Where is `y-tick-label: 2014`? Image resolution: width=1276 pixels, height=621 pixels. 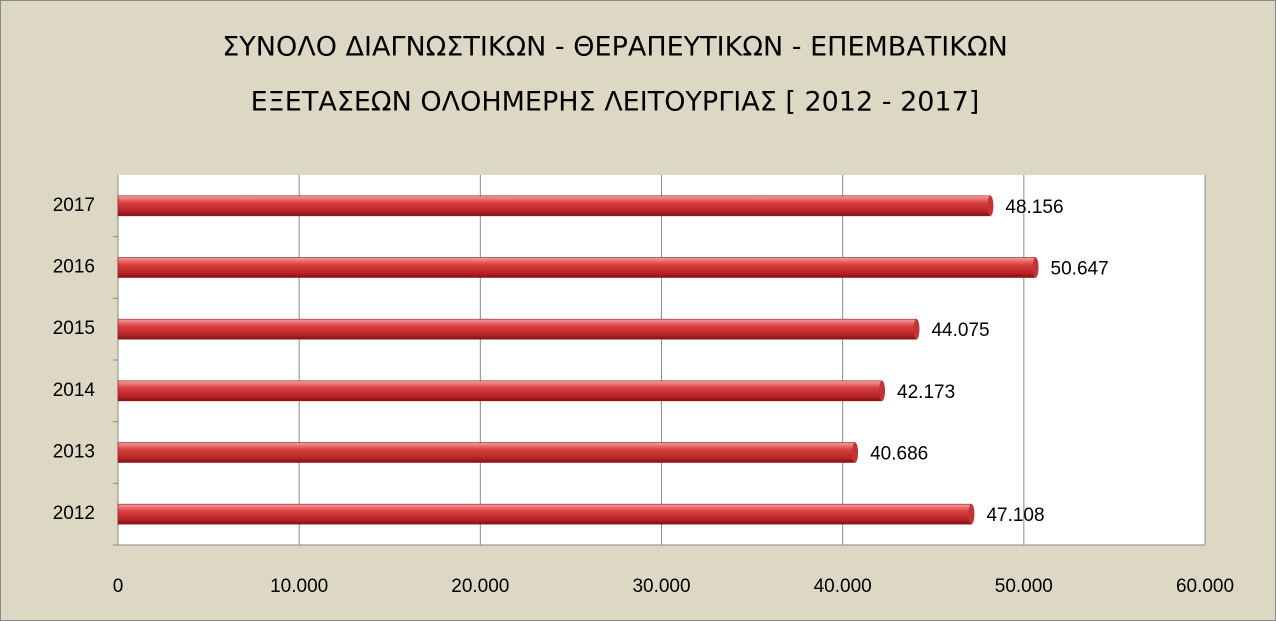
y-tick-label: 2014 is located at coordinates (74, 390).